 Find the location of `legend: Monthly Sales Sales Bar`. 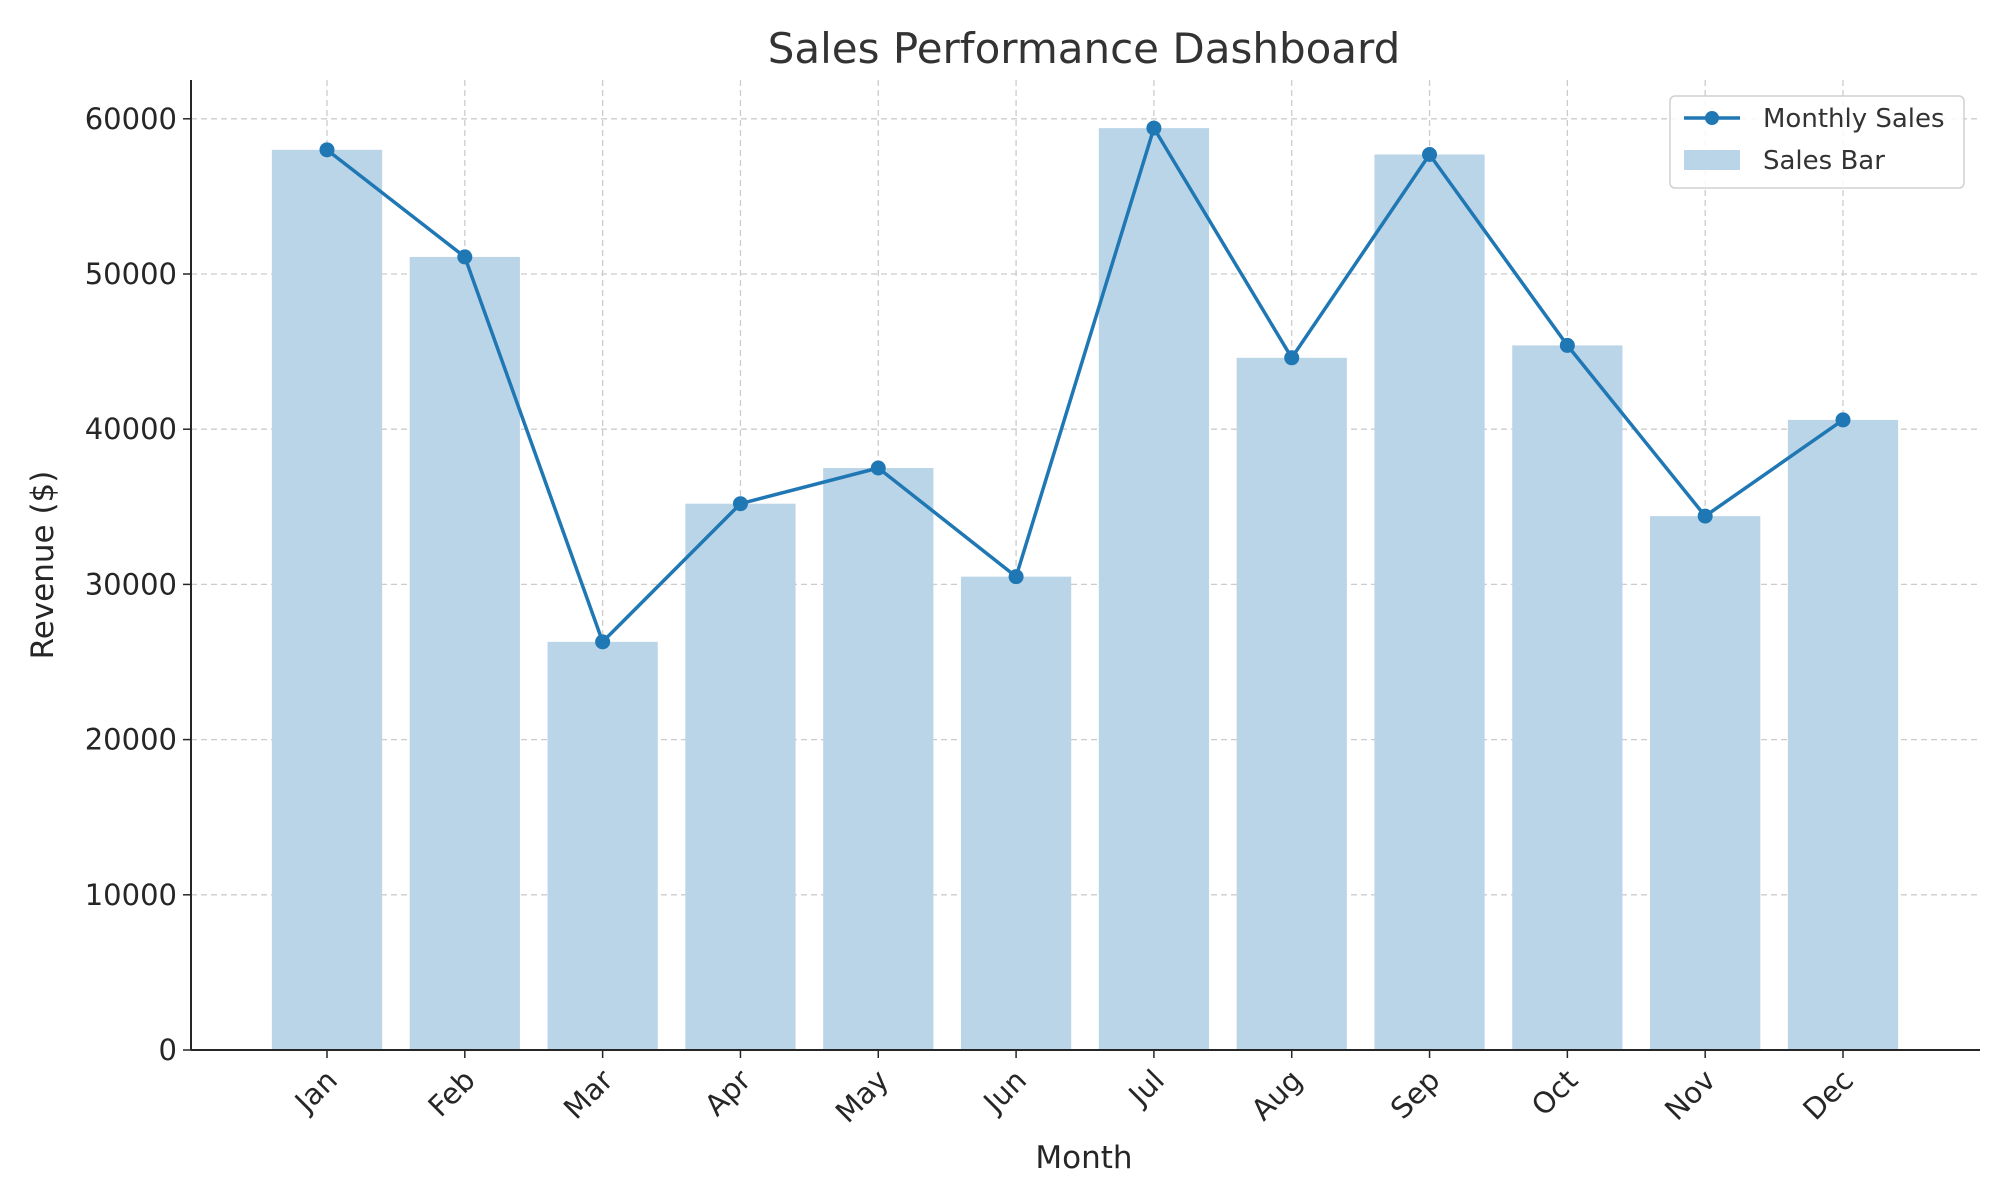

legend: Monthly Sales Sales Bar is located at coordinates (1817, 142).